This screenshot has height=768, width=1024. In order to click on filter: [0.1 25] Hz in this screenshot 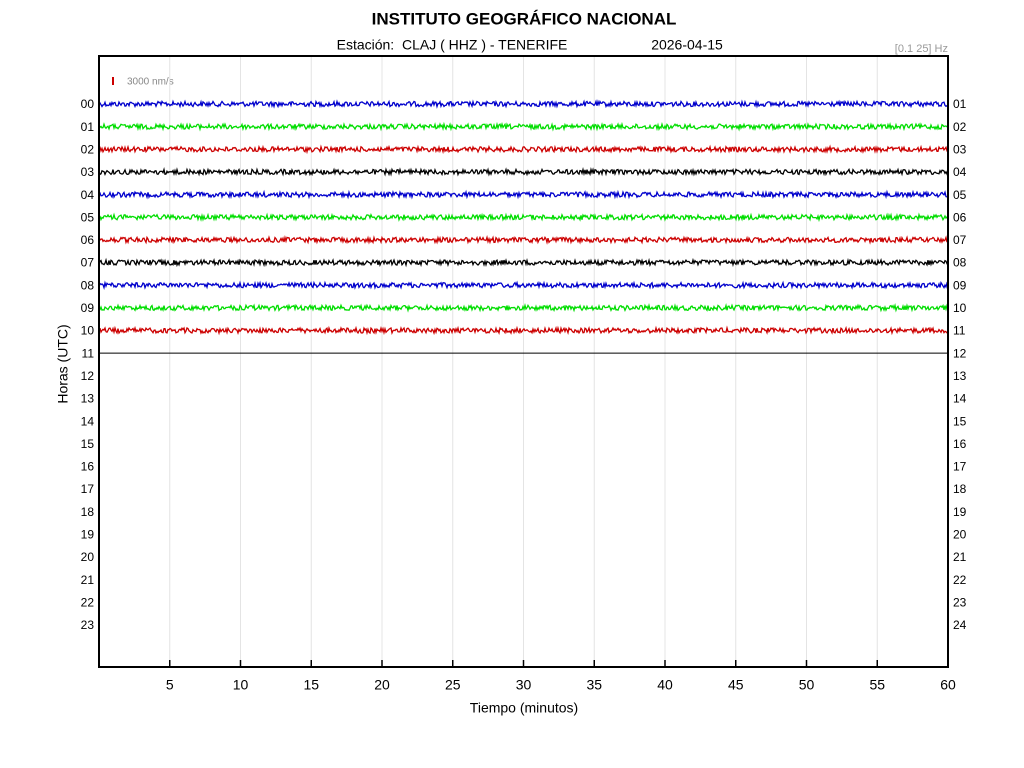, I will do `click(921, 49)`.